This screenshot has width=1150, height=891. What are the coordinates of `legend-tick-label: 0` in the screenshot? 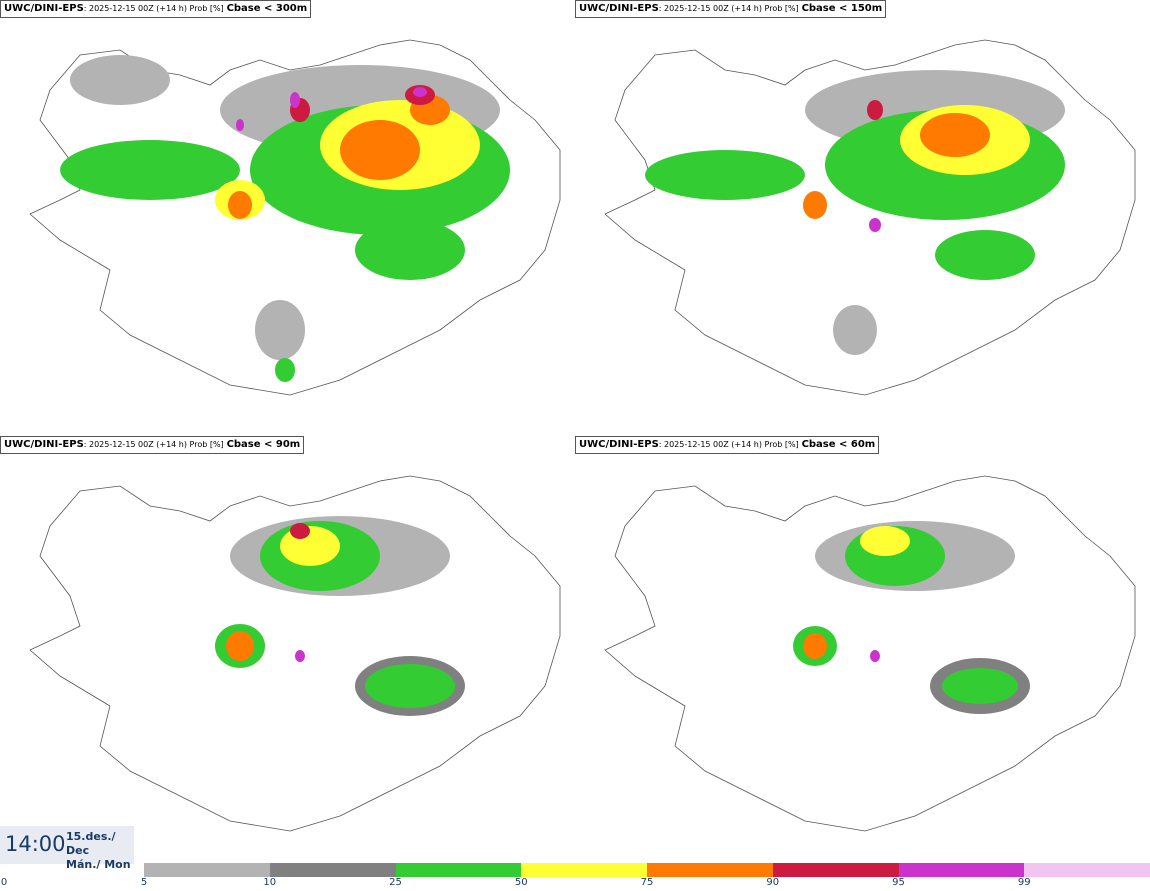 It's located at (4, 882).